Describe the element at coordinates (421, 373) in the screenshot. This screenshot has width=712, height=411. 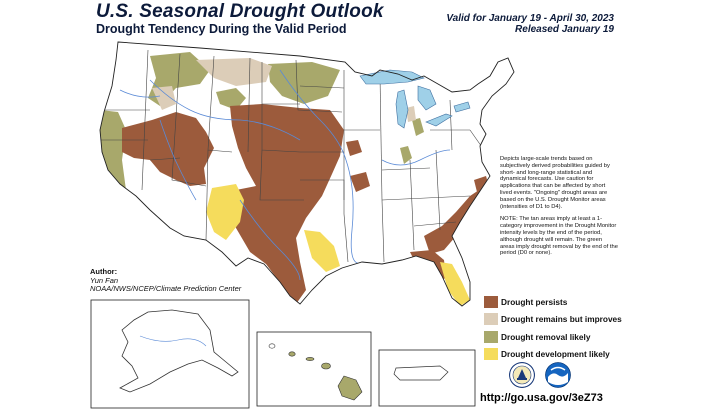
I see `puerto-rico-outline` at that location.